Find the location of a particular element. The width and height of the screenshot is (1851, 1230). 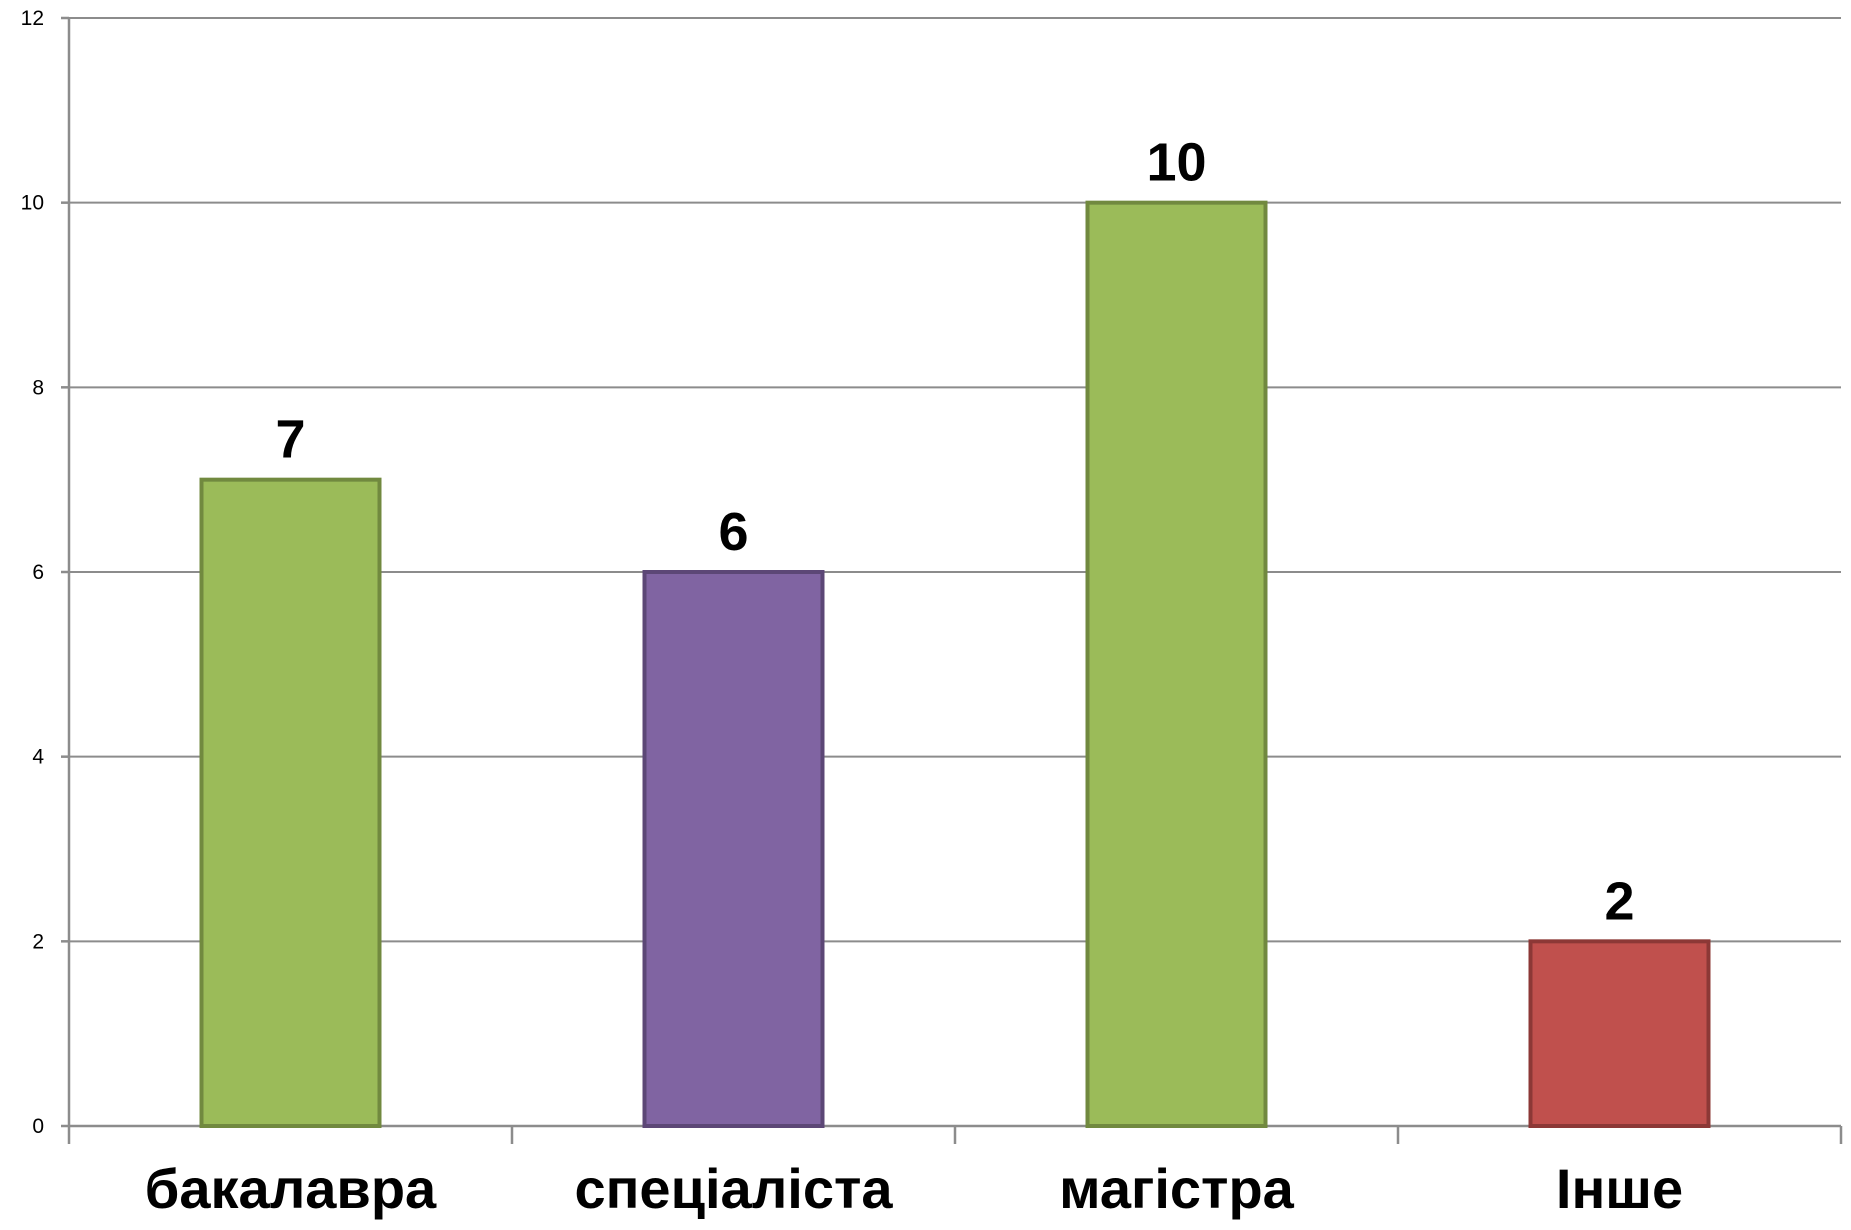

x-tick-label-бакалавра: бакалавра is located at coordinates (291, 1188).